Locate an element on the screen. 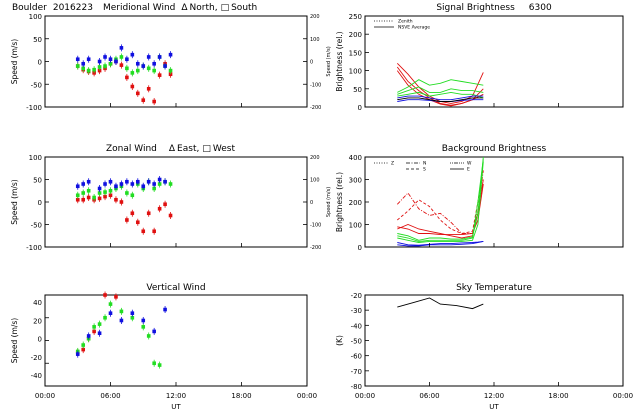 The width and height of the screenshot is (640, 420). zonal-ytick-label: 100 is located at coordinates (35, 158).